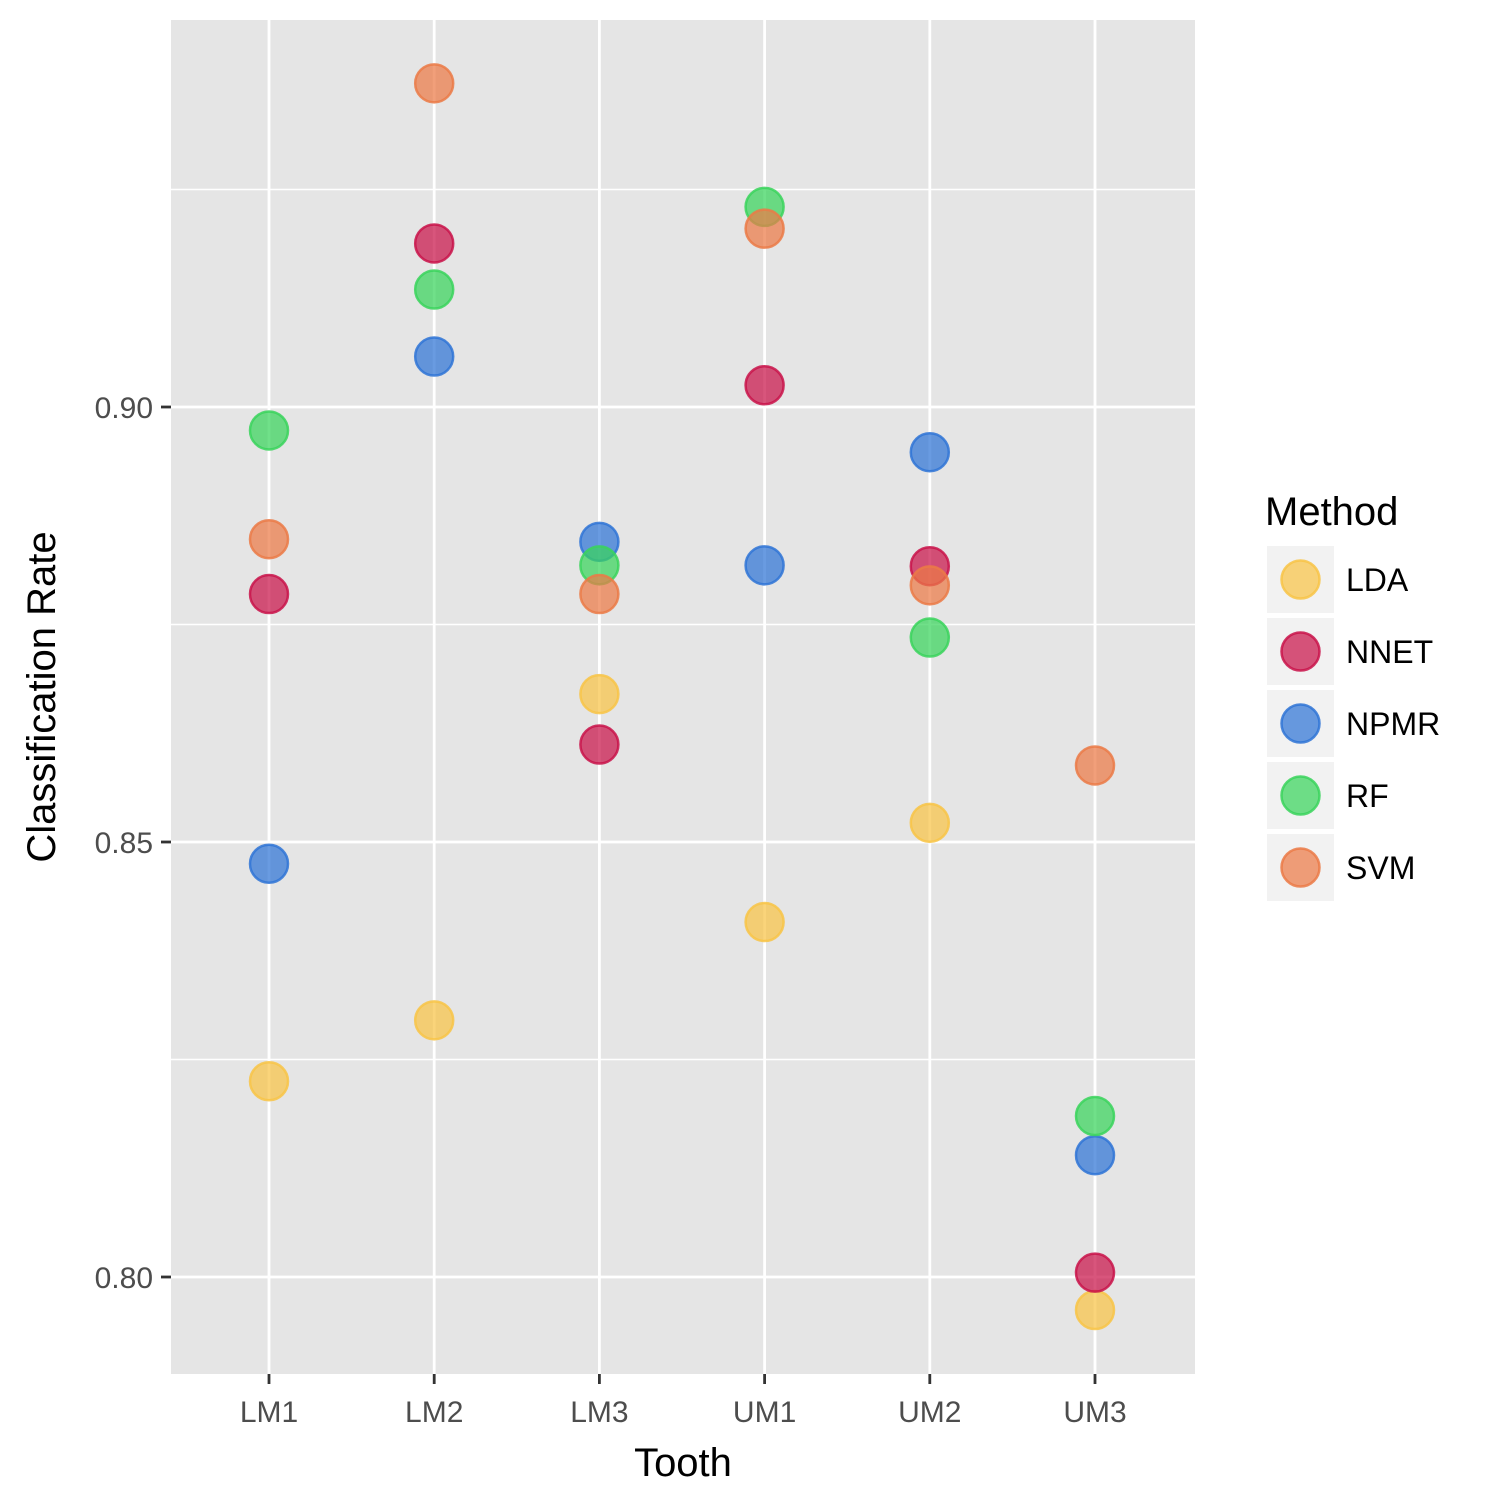 The height and width of the screenshot is (1500, 1500). I want to click on legend: Method LDA NNET NPMR RF SVM, so click(1352, 695).